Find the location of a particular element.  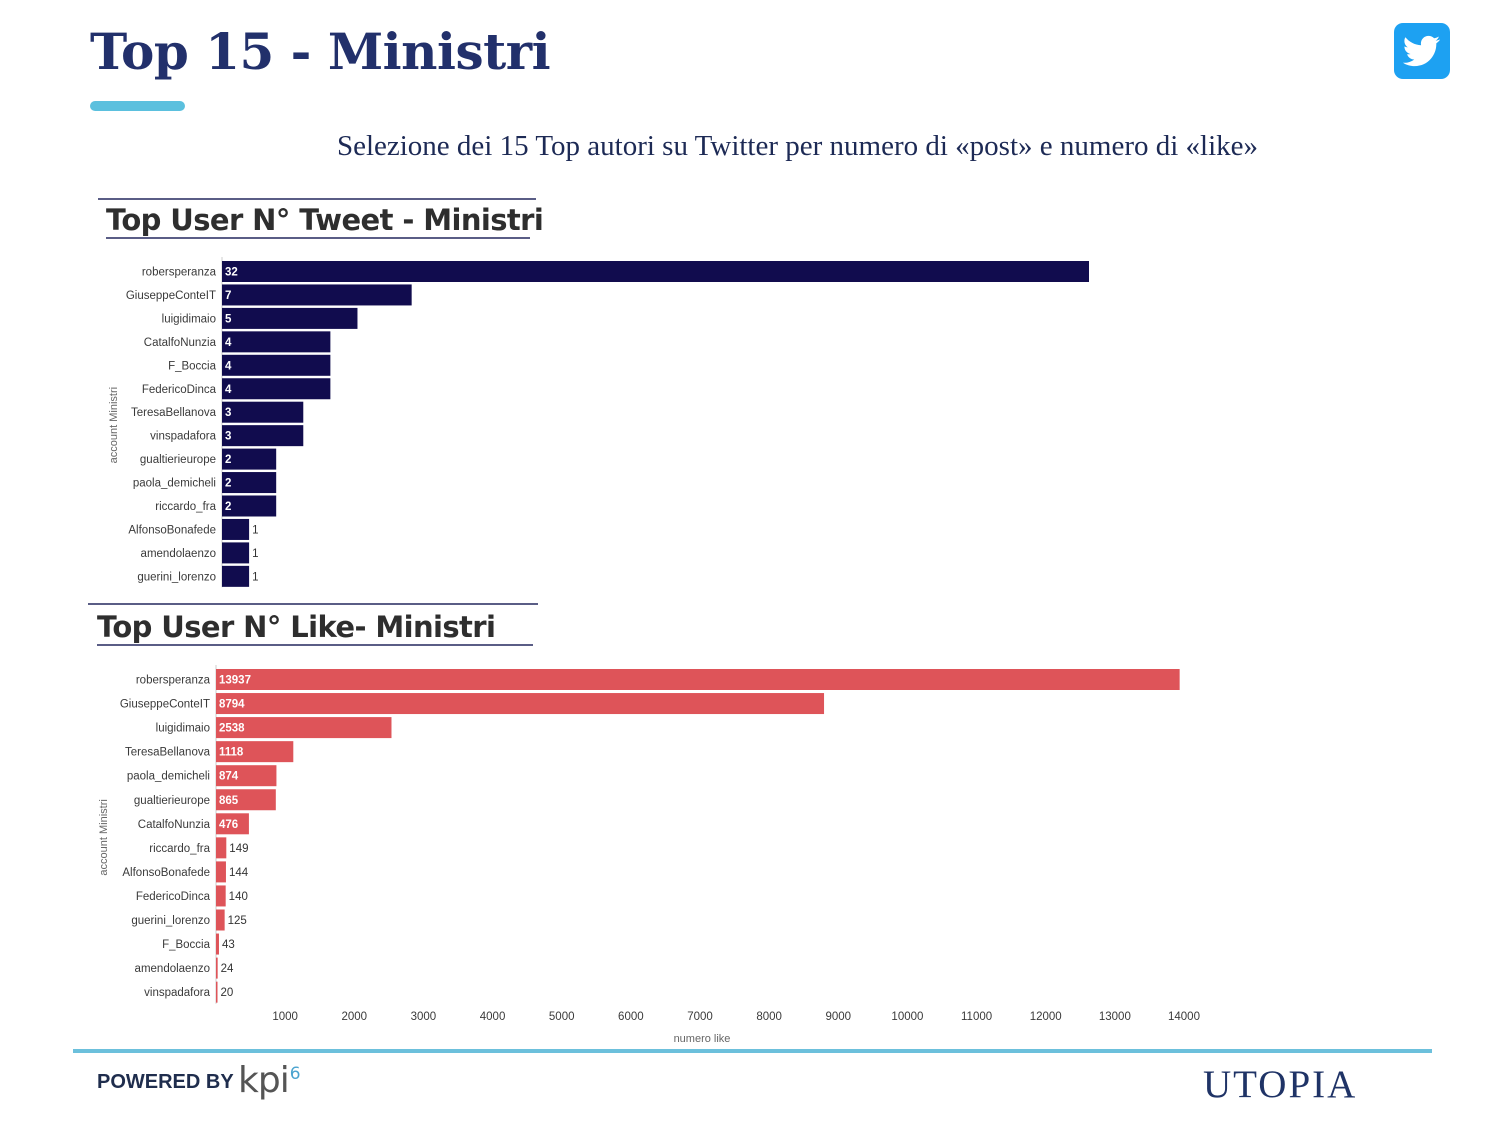

tweet-category-label: AlfonsoBonafede is located at coordinates (172, 530).